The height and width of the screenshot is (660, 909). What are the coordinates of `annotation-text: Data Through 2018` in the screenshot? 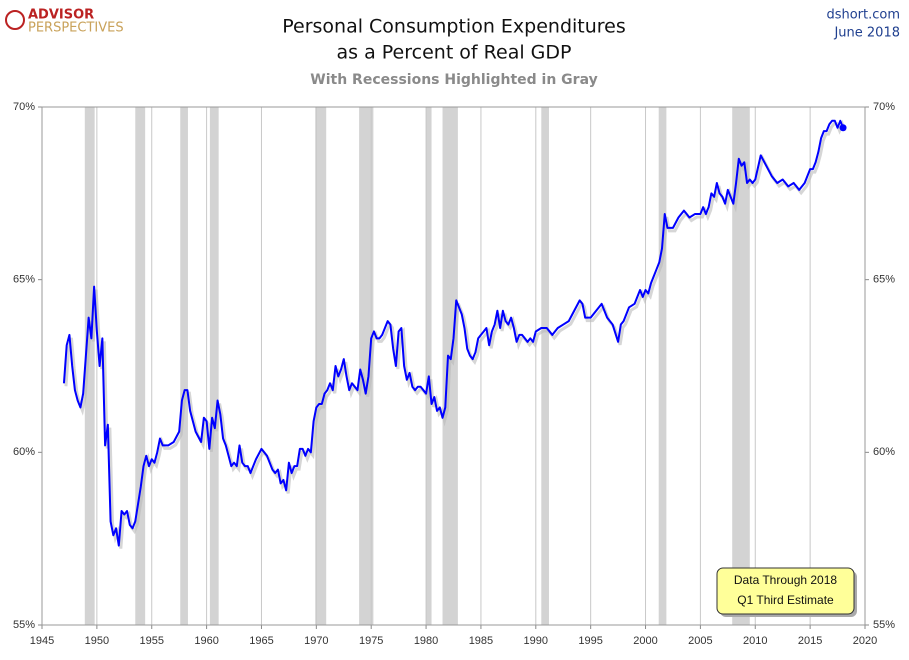 It's located at (786, 580).